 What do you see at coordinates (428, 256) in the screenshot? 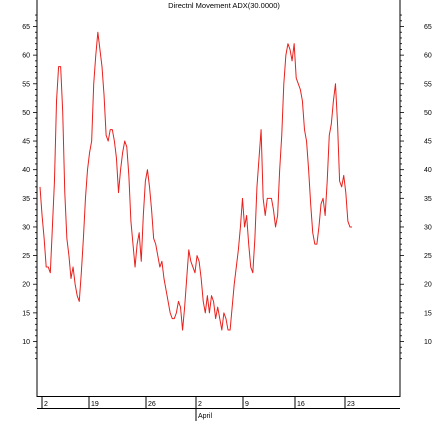
I see `y-tick-label-right: 25` at bounding box center [428, 256].